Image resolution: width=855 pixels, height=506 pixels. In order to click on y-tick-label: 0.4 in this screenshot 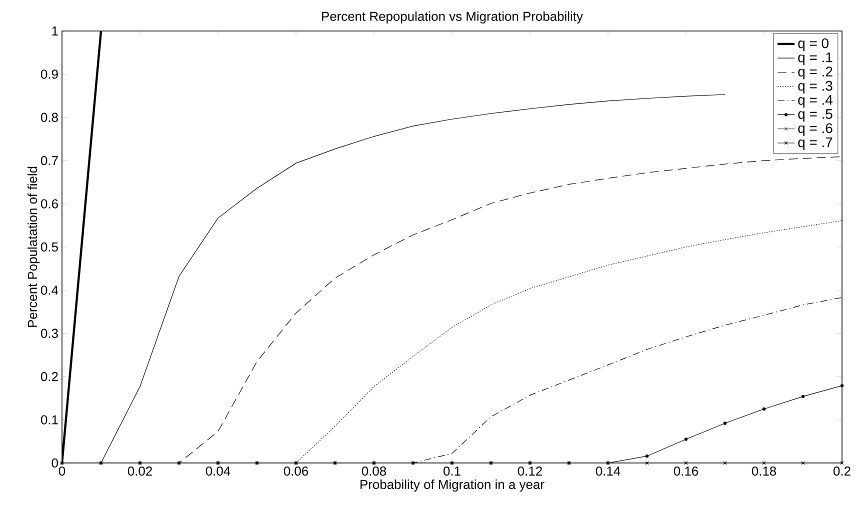, I will do `click(49, 290)`.